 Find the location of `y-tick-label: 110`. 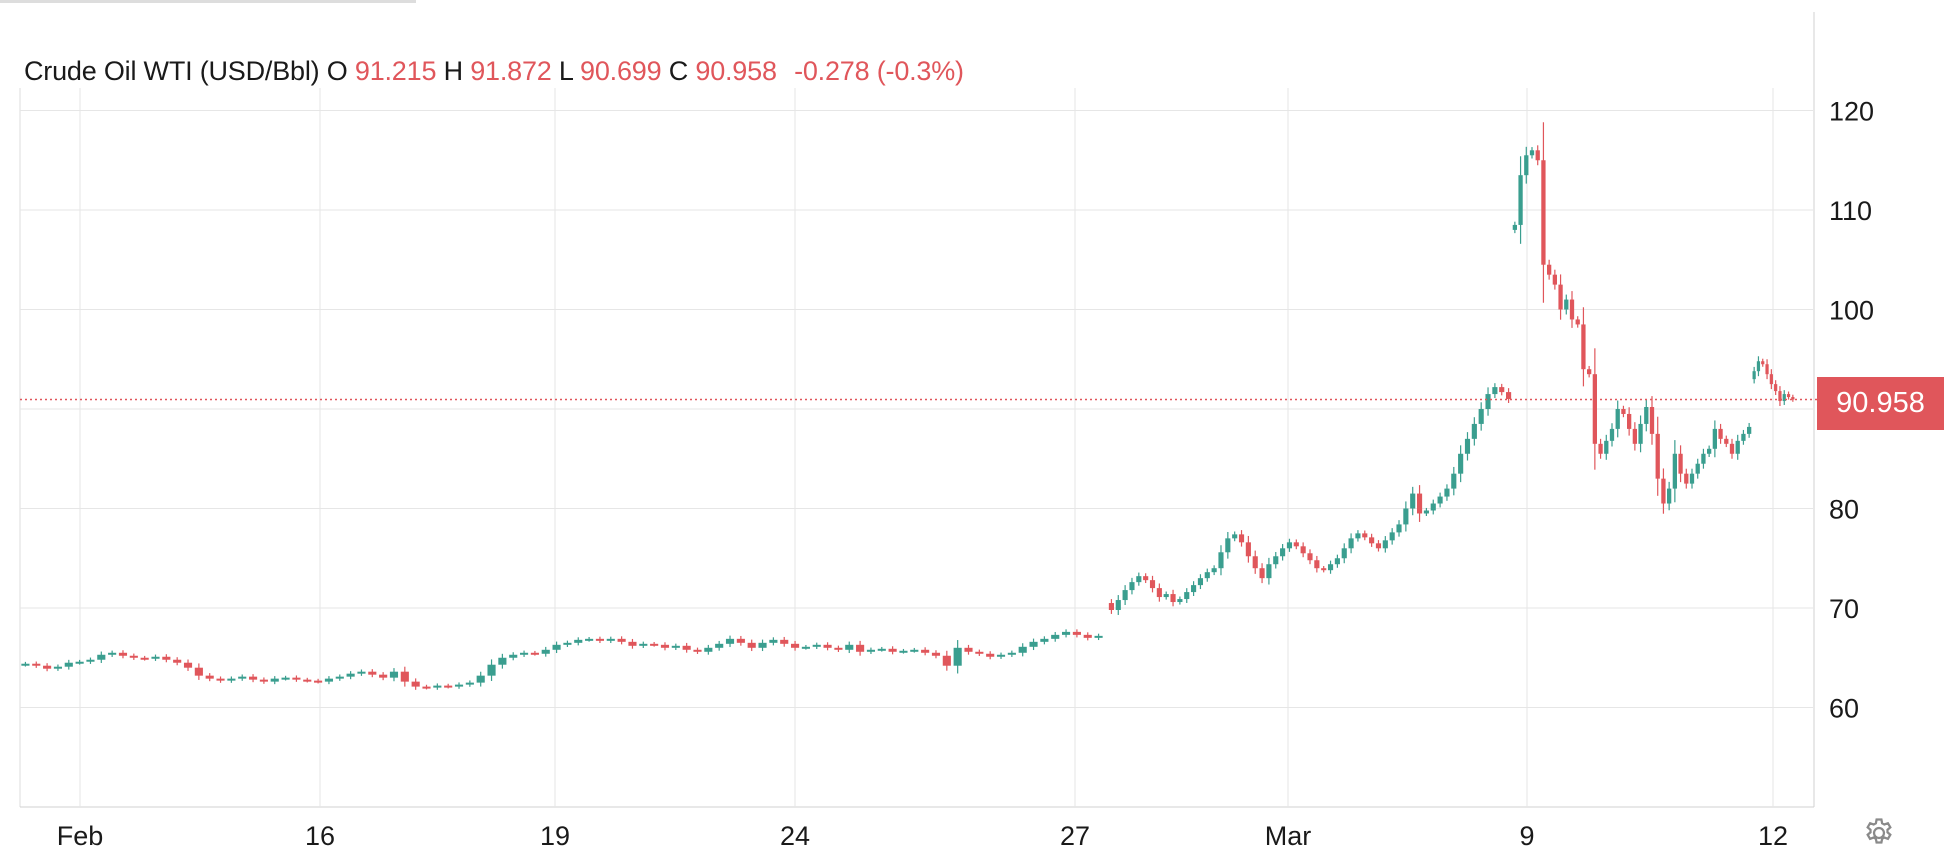

y-tick-label: 110 is located at coordinates (1850, 211).